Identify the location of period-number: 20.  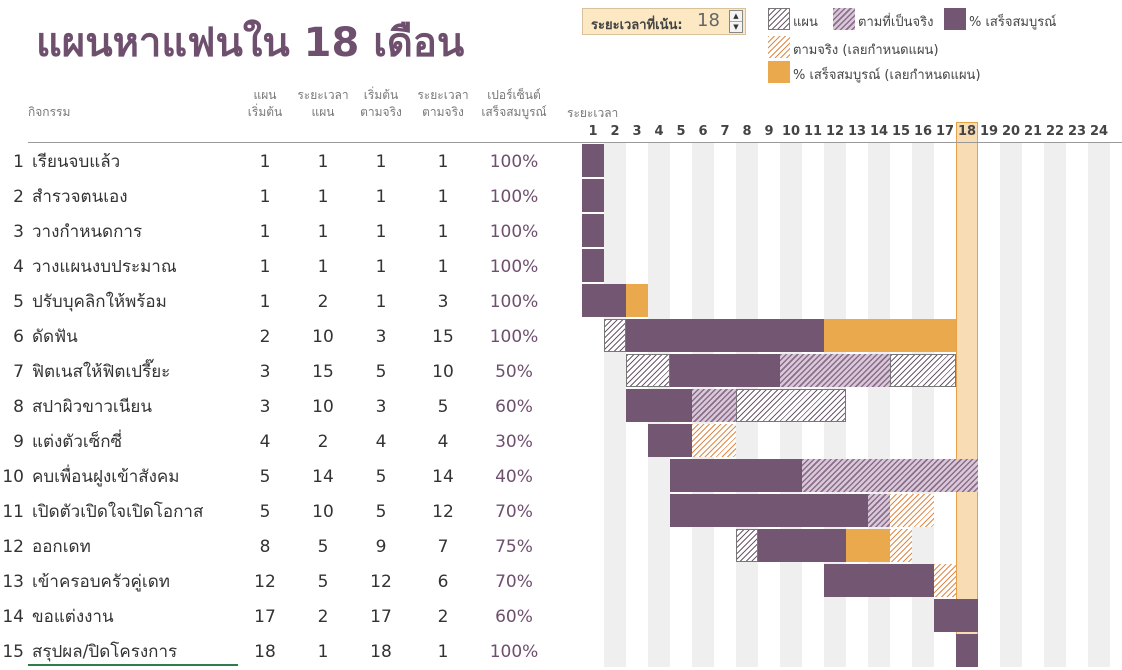
(1011, 131).